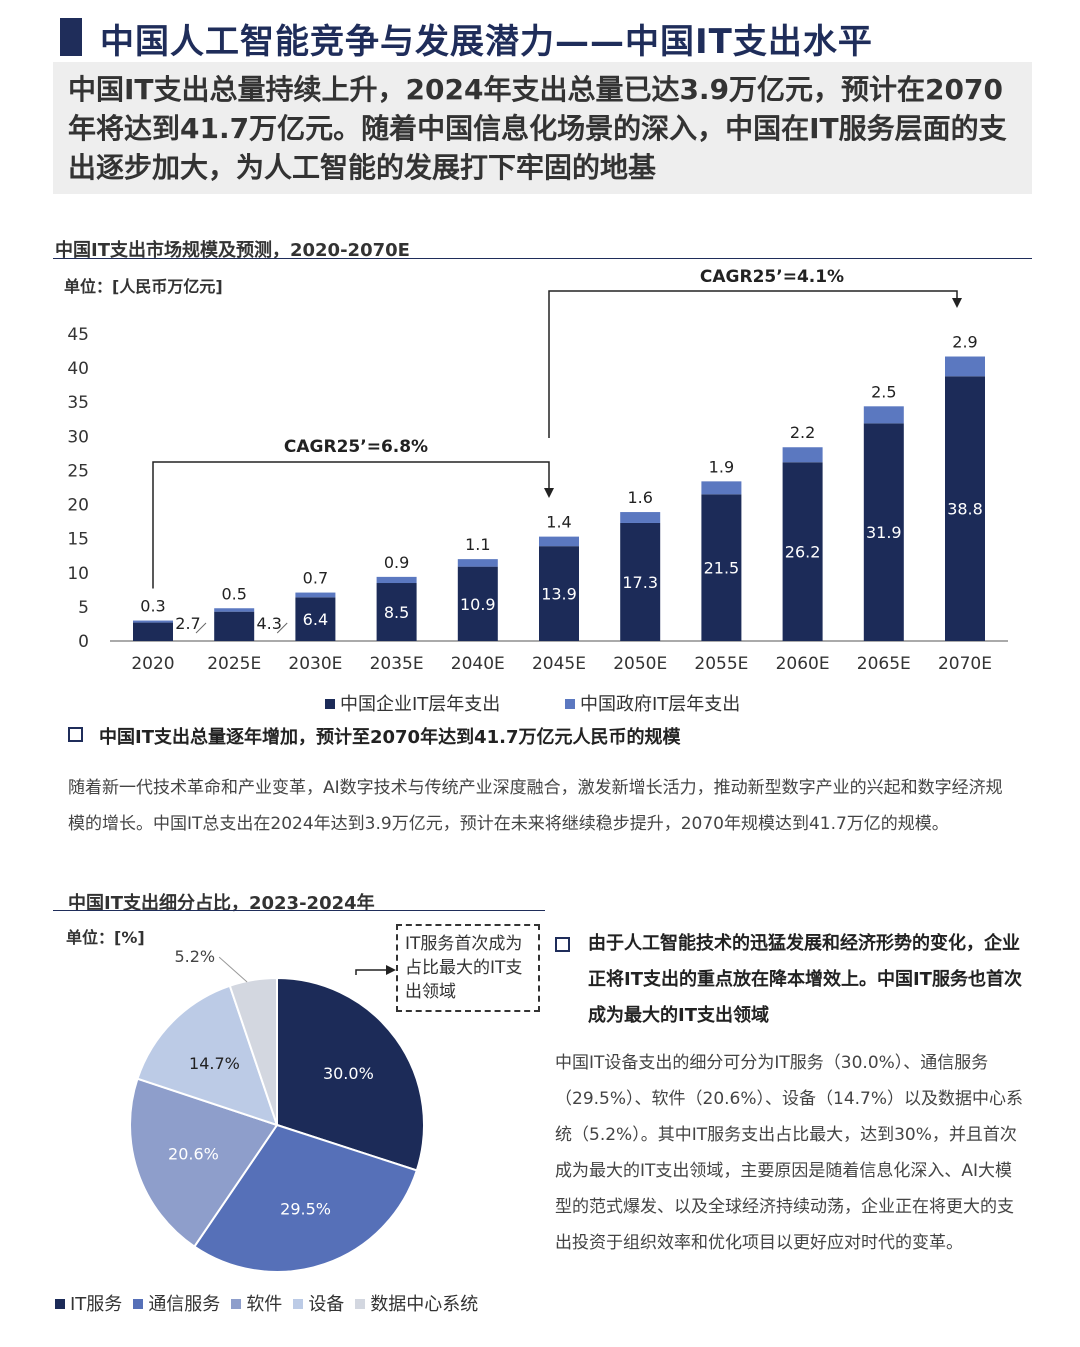 The width and height of the screenshot is (1080, 1347). Describe the element at coordinates (721, 466) in the screenshot. I see `data-label-government: 1.9` at that location.